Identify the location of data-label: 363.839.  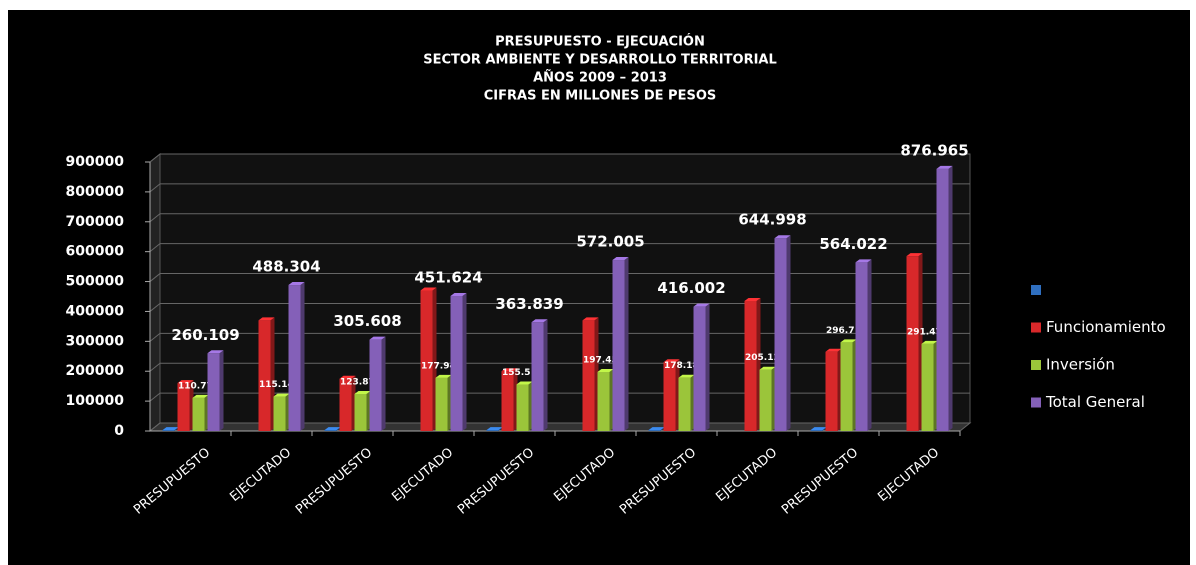
(529, 304).